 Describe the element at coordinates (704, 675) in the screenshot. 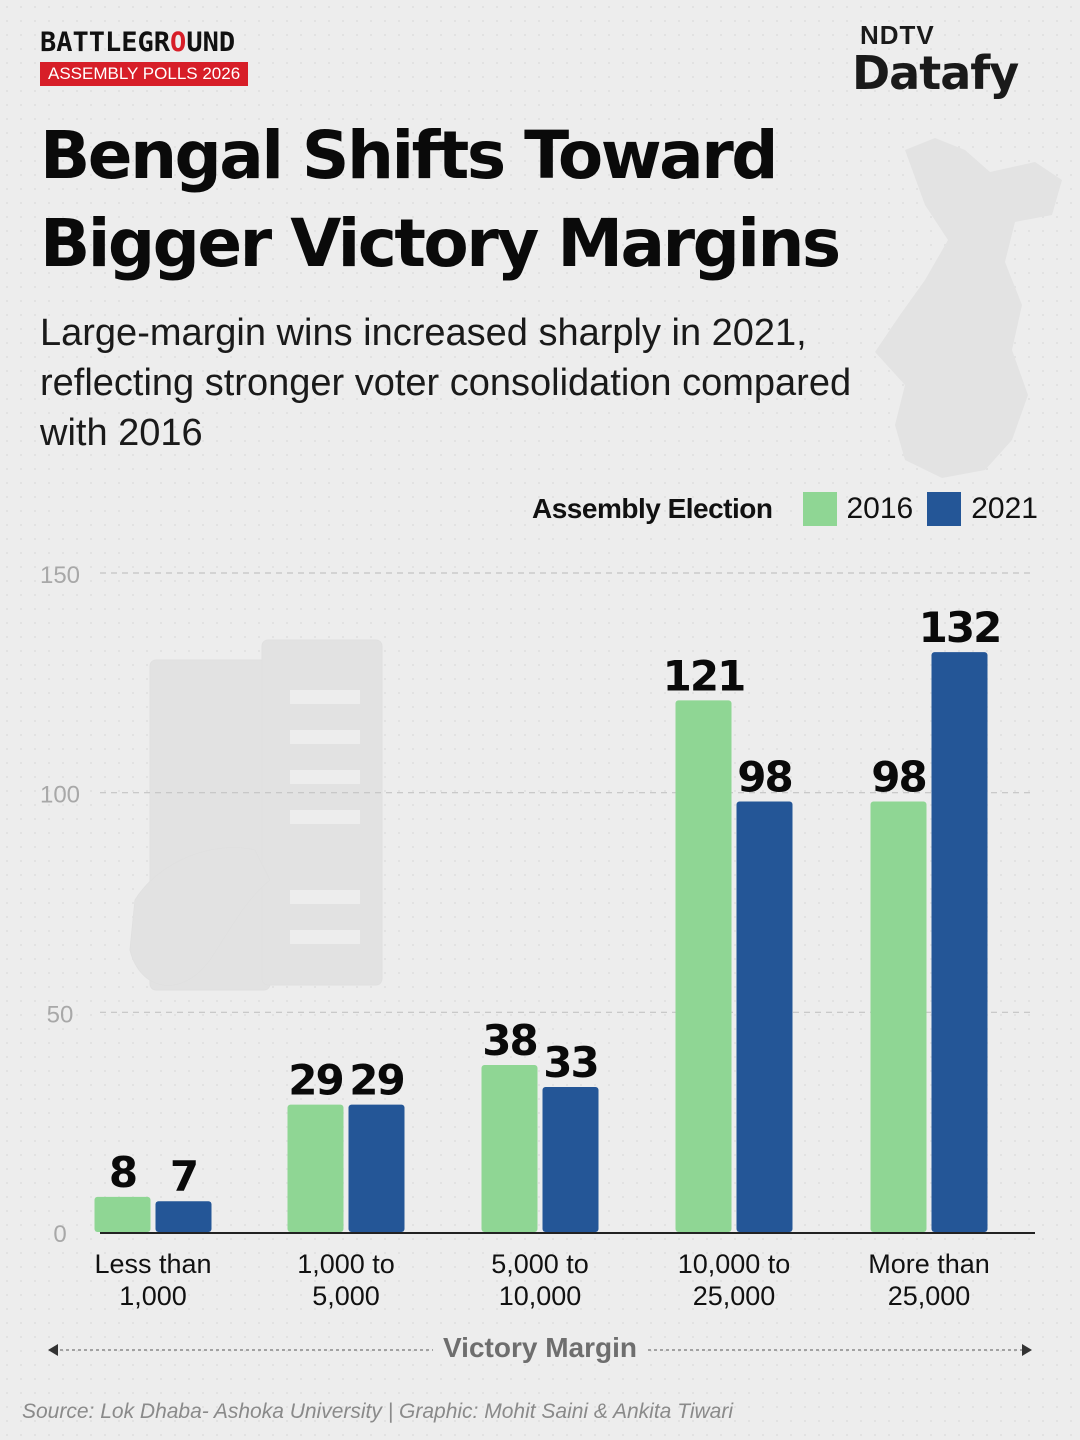

I see `data-label-2016-3: 121` at that location.